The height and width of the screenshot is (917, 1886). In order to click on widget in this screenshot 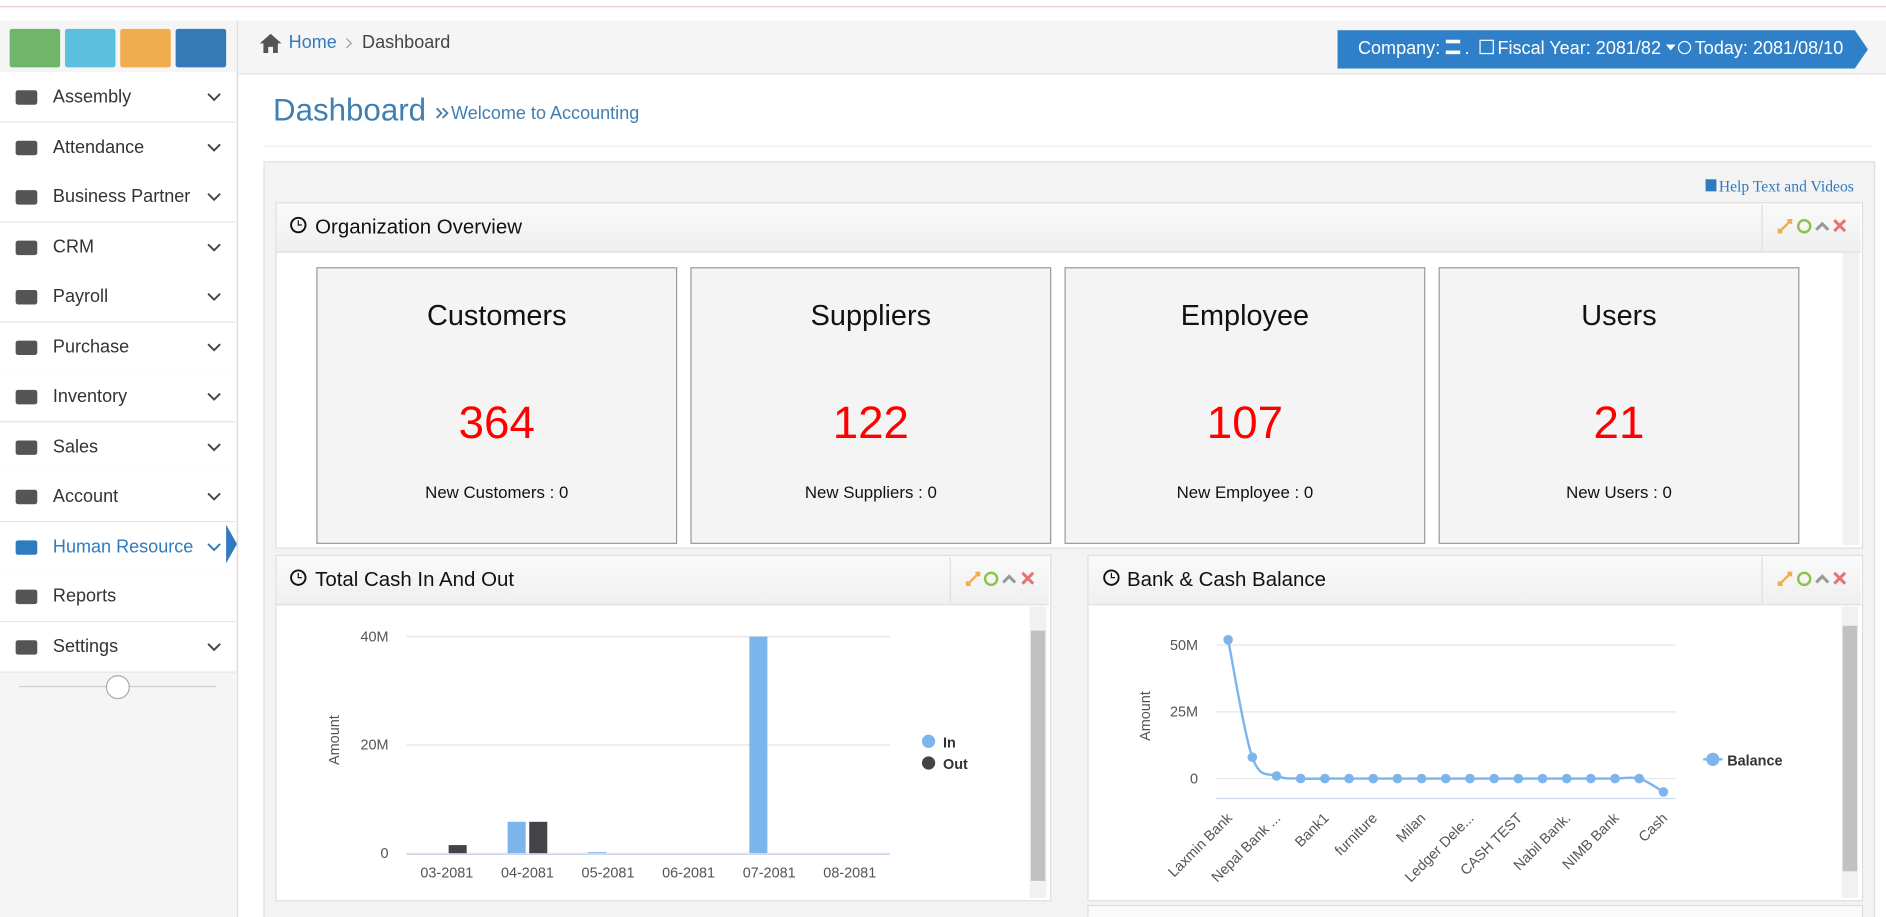, I will do `click(1475, 910)`.